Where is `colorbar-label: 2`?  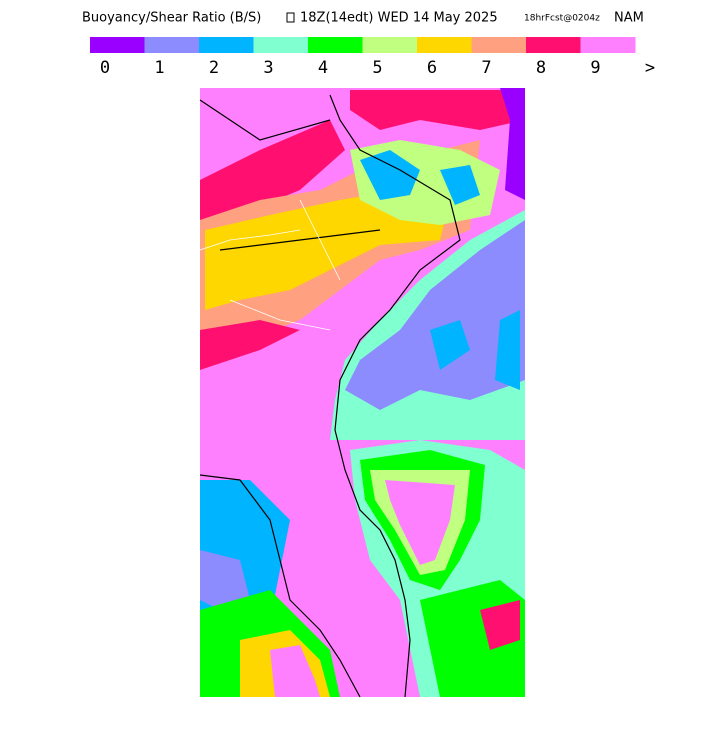
colorbar-label: 2 is located at coordinates (214, 68).